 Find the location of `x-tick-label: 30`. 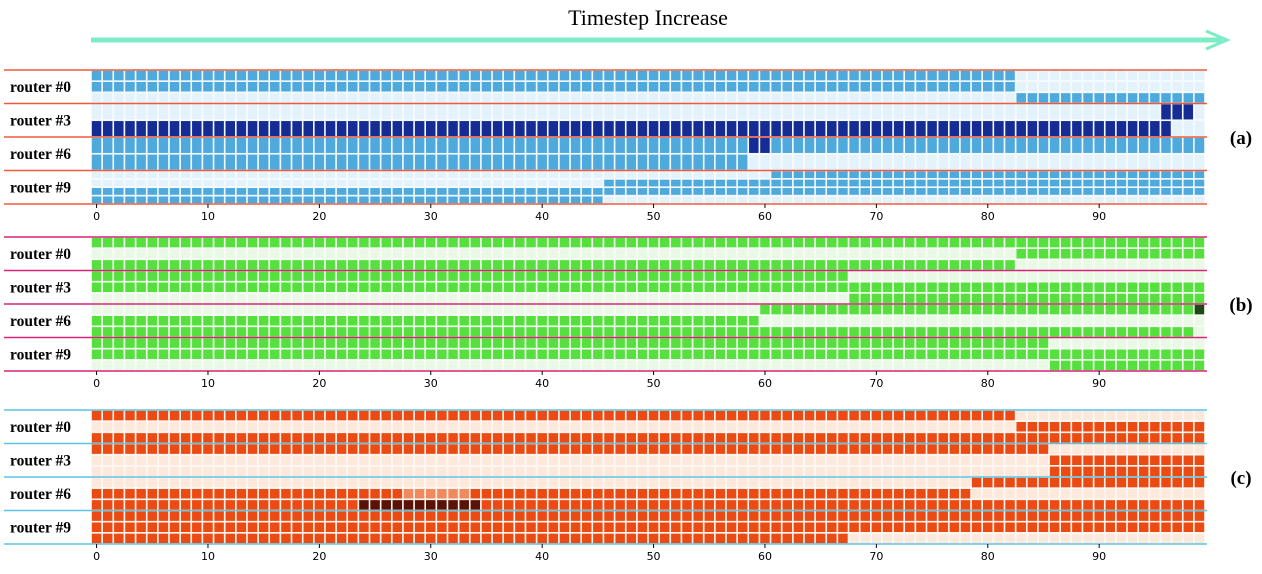

x-tick-label: 30 is located at coordinates (431, 383).